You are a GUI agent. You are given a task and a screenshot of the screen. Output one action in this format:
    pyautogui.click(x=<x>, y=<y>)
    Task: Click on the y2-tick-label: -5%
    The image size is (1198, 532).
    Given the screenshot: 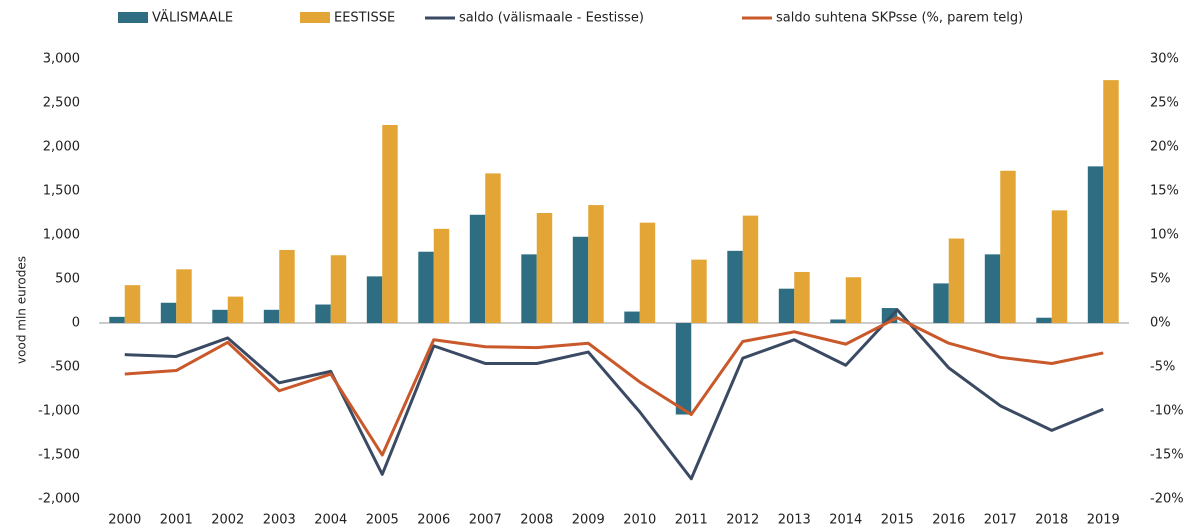 What is the action you would take?
    pyautogui.click(x=1162, y=367)
    